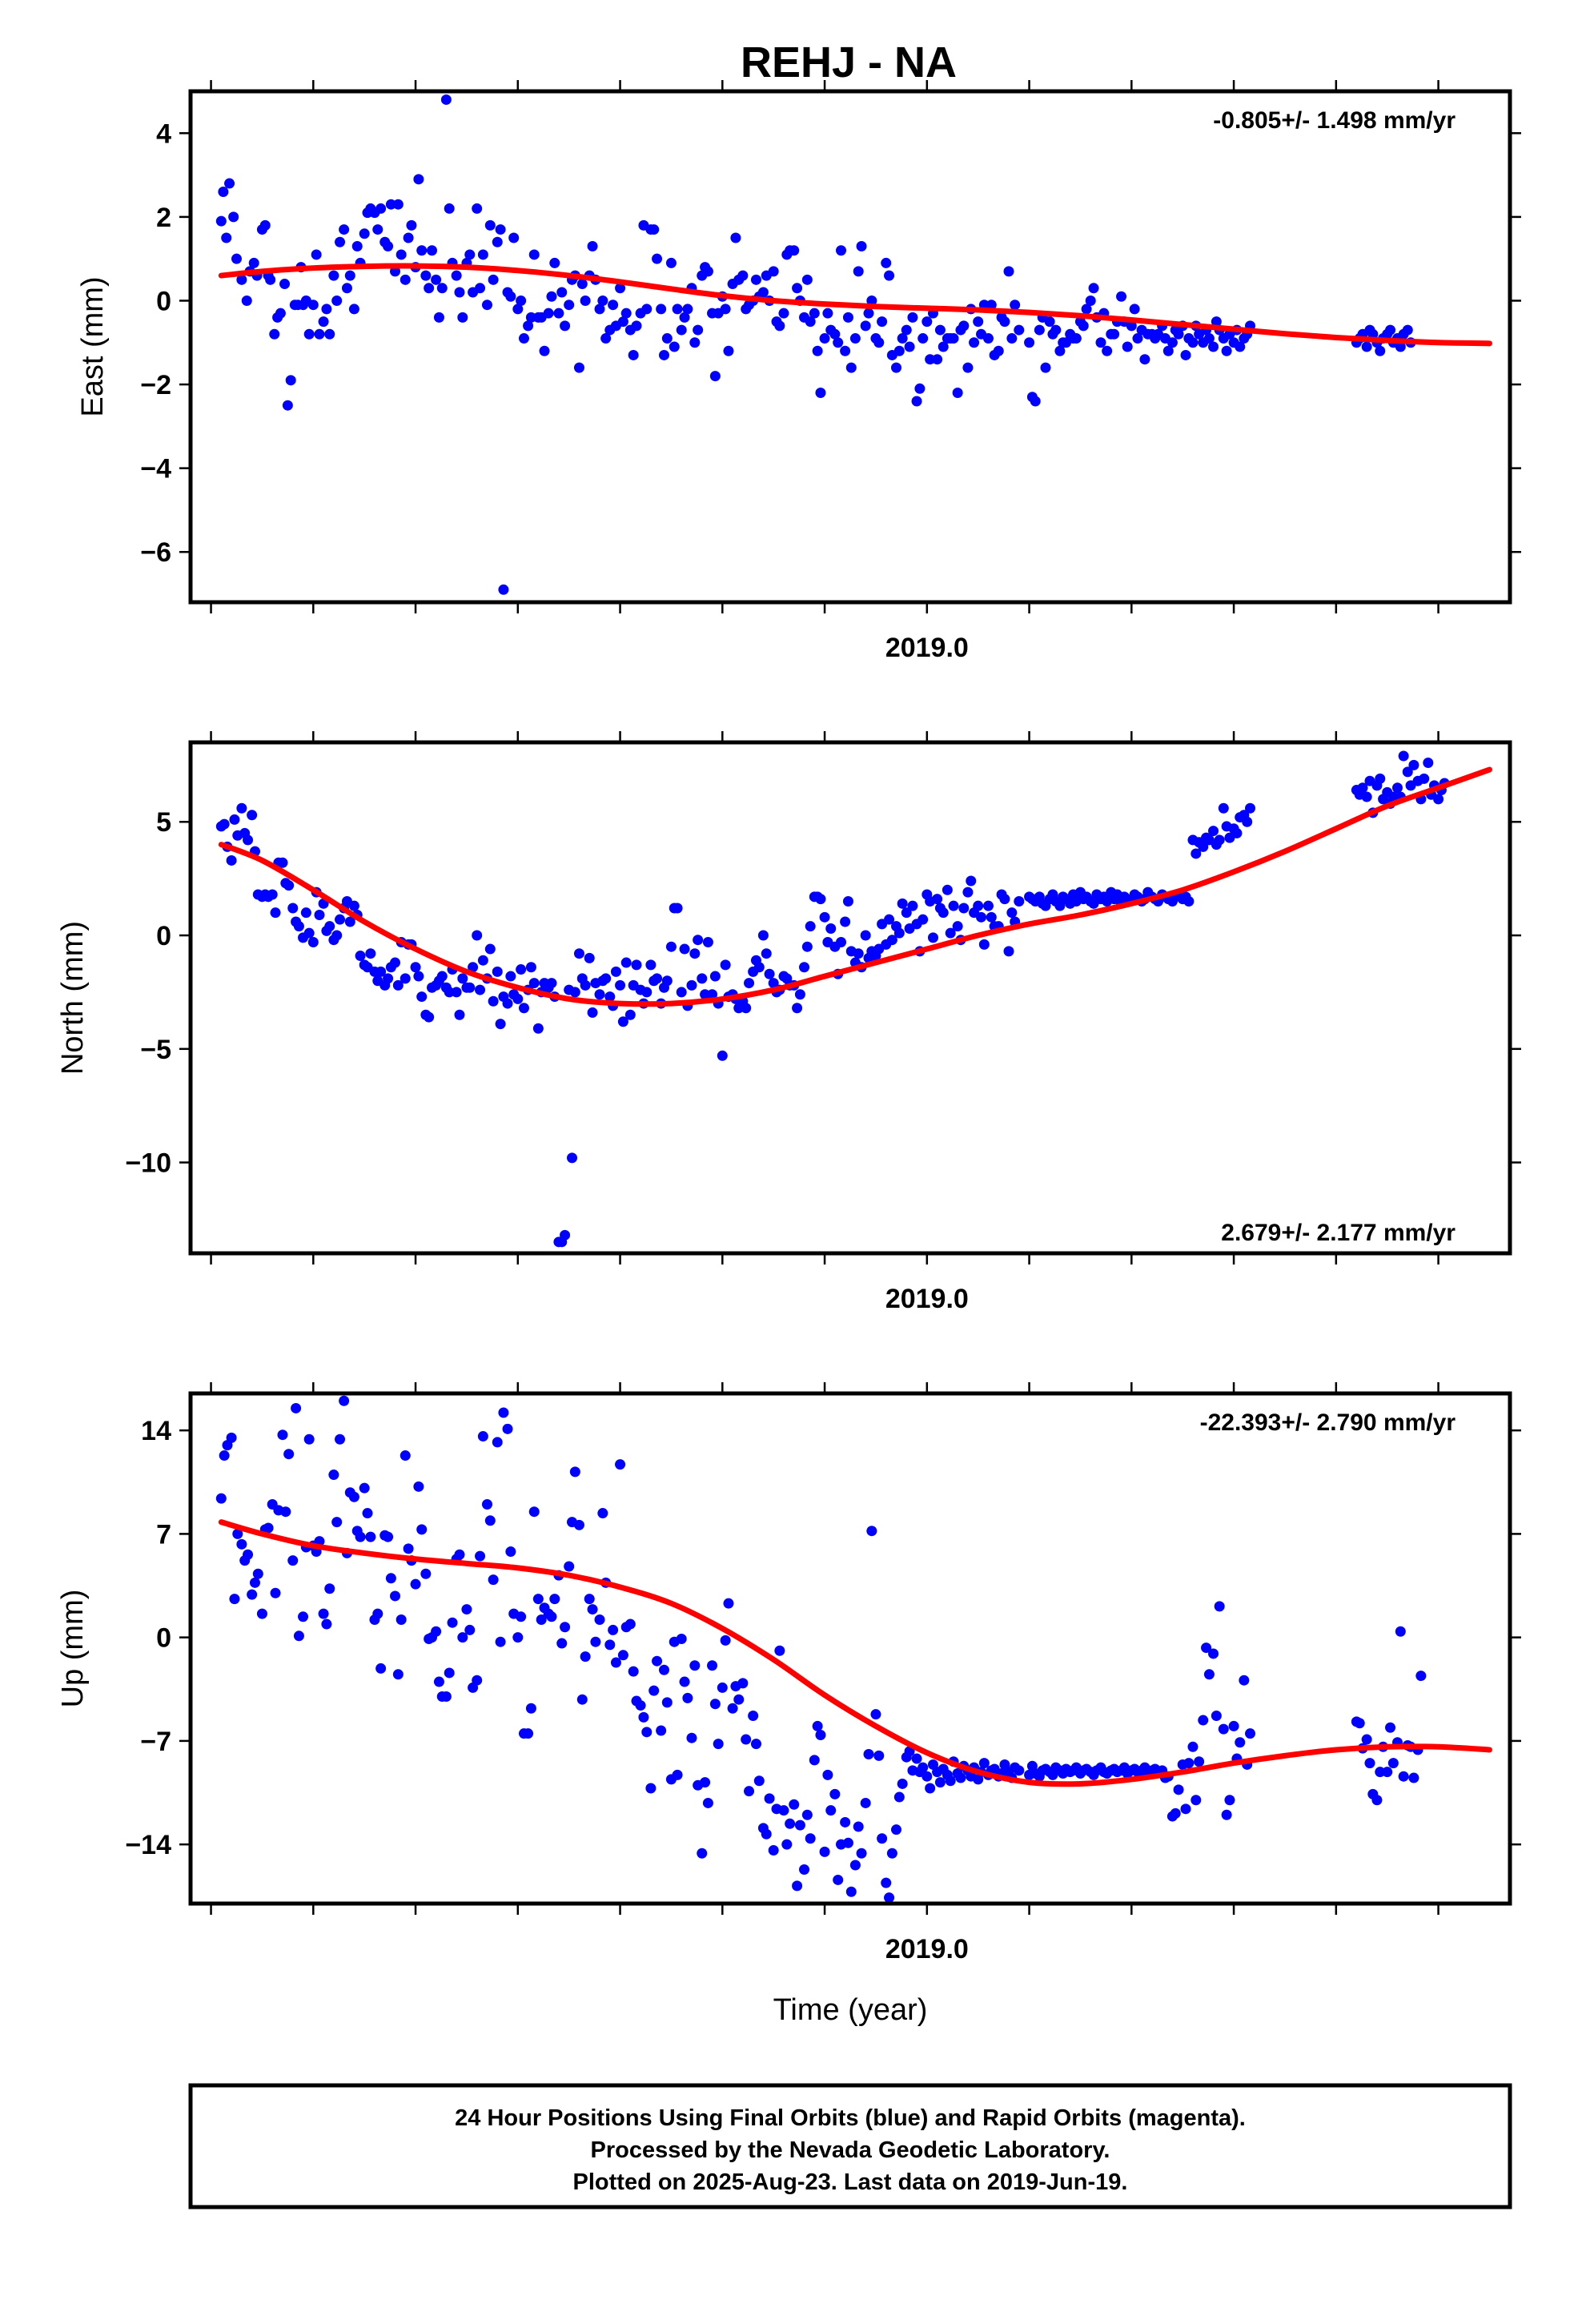 The image size is (1582, 2324). I want to click on x-axis-label: Time (year), so click(850, 2010).